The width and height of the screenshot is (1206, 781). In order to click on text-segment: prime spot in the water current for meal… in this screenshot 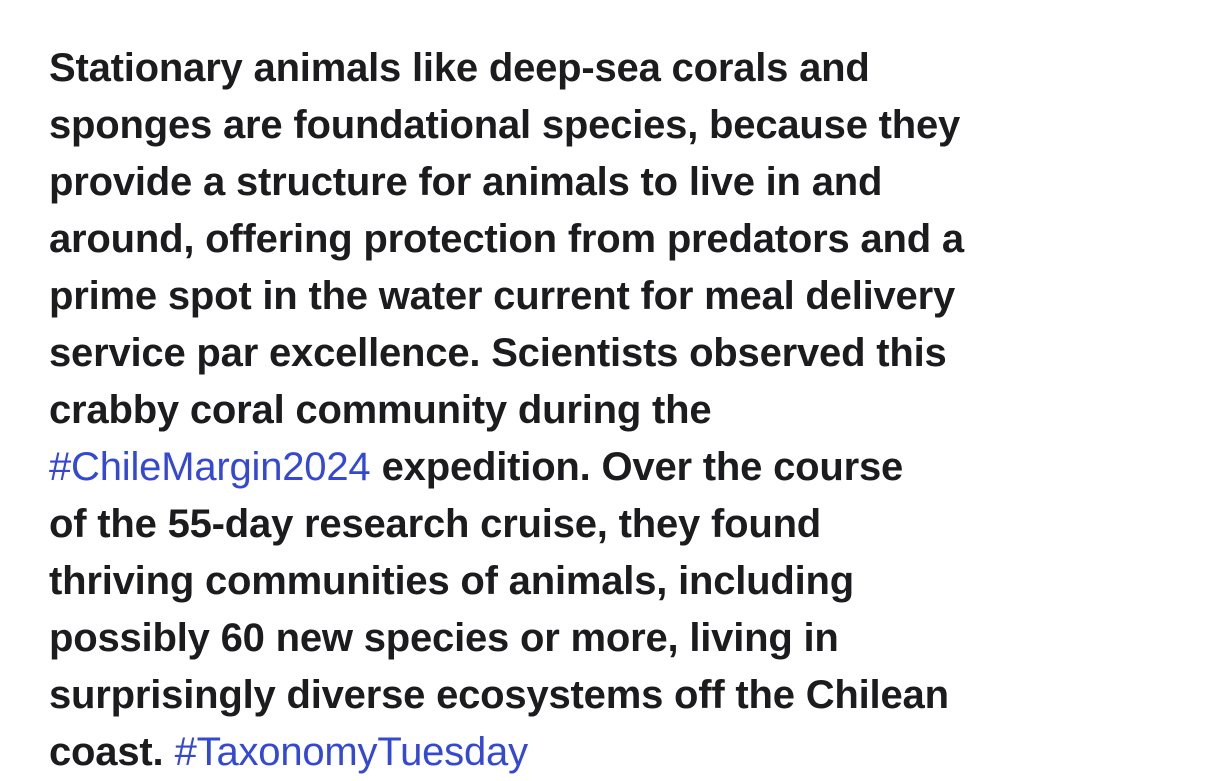, I will do `click(502, 296)`.